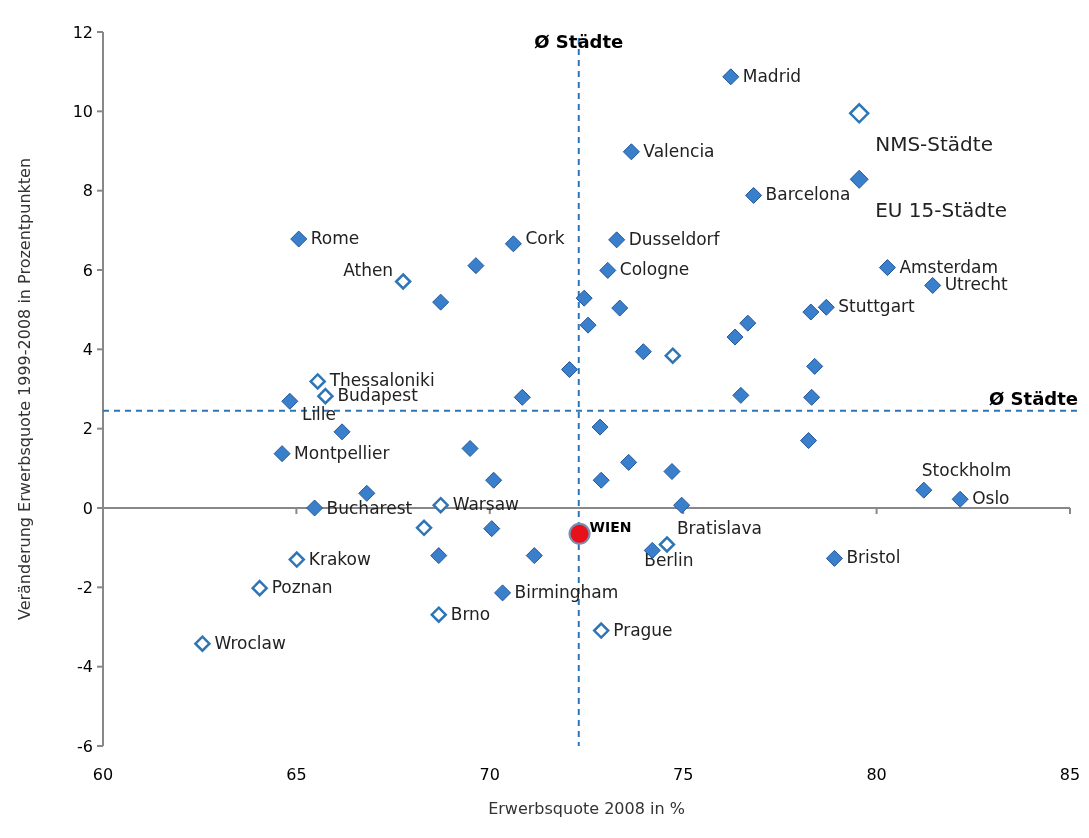 This screenshot has width=1089, height=838. I want to click on annotation: Amsterdam, so click(949, 266).